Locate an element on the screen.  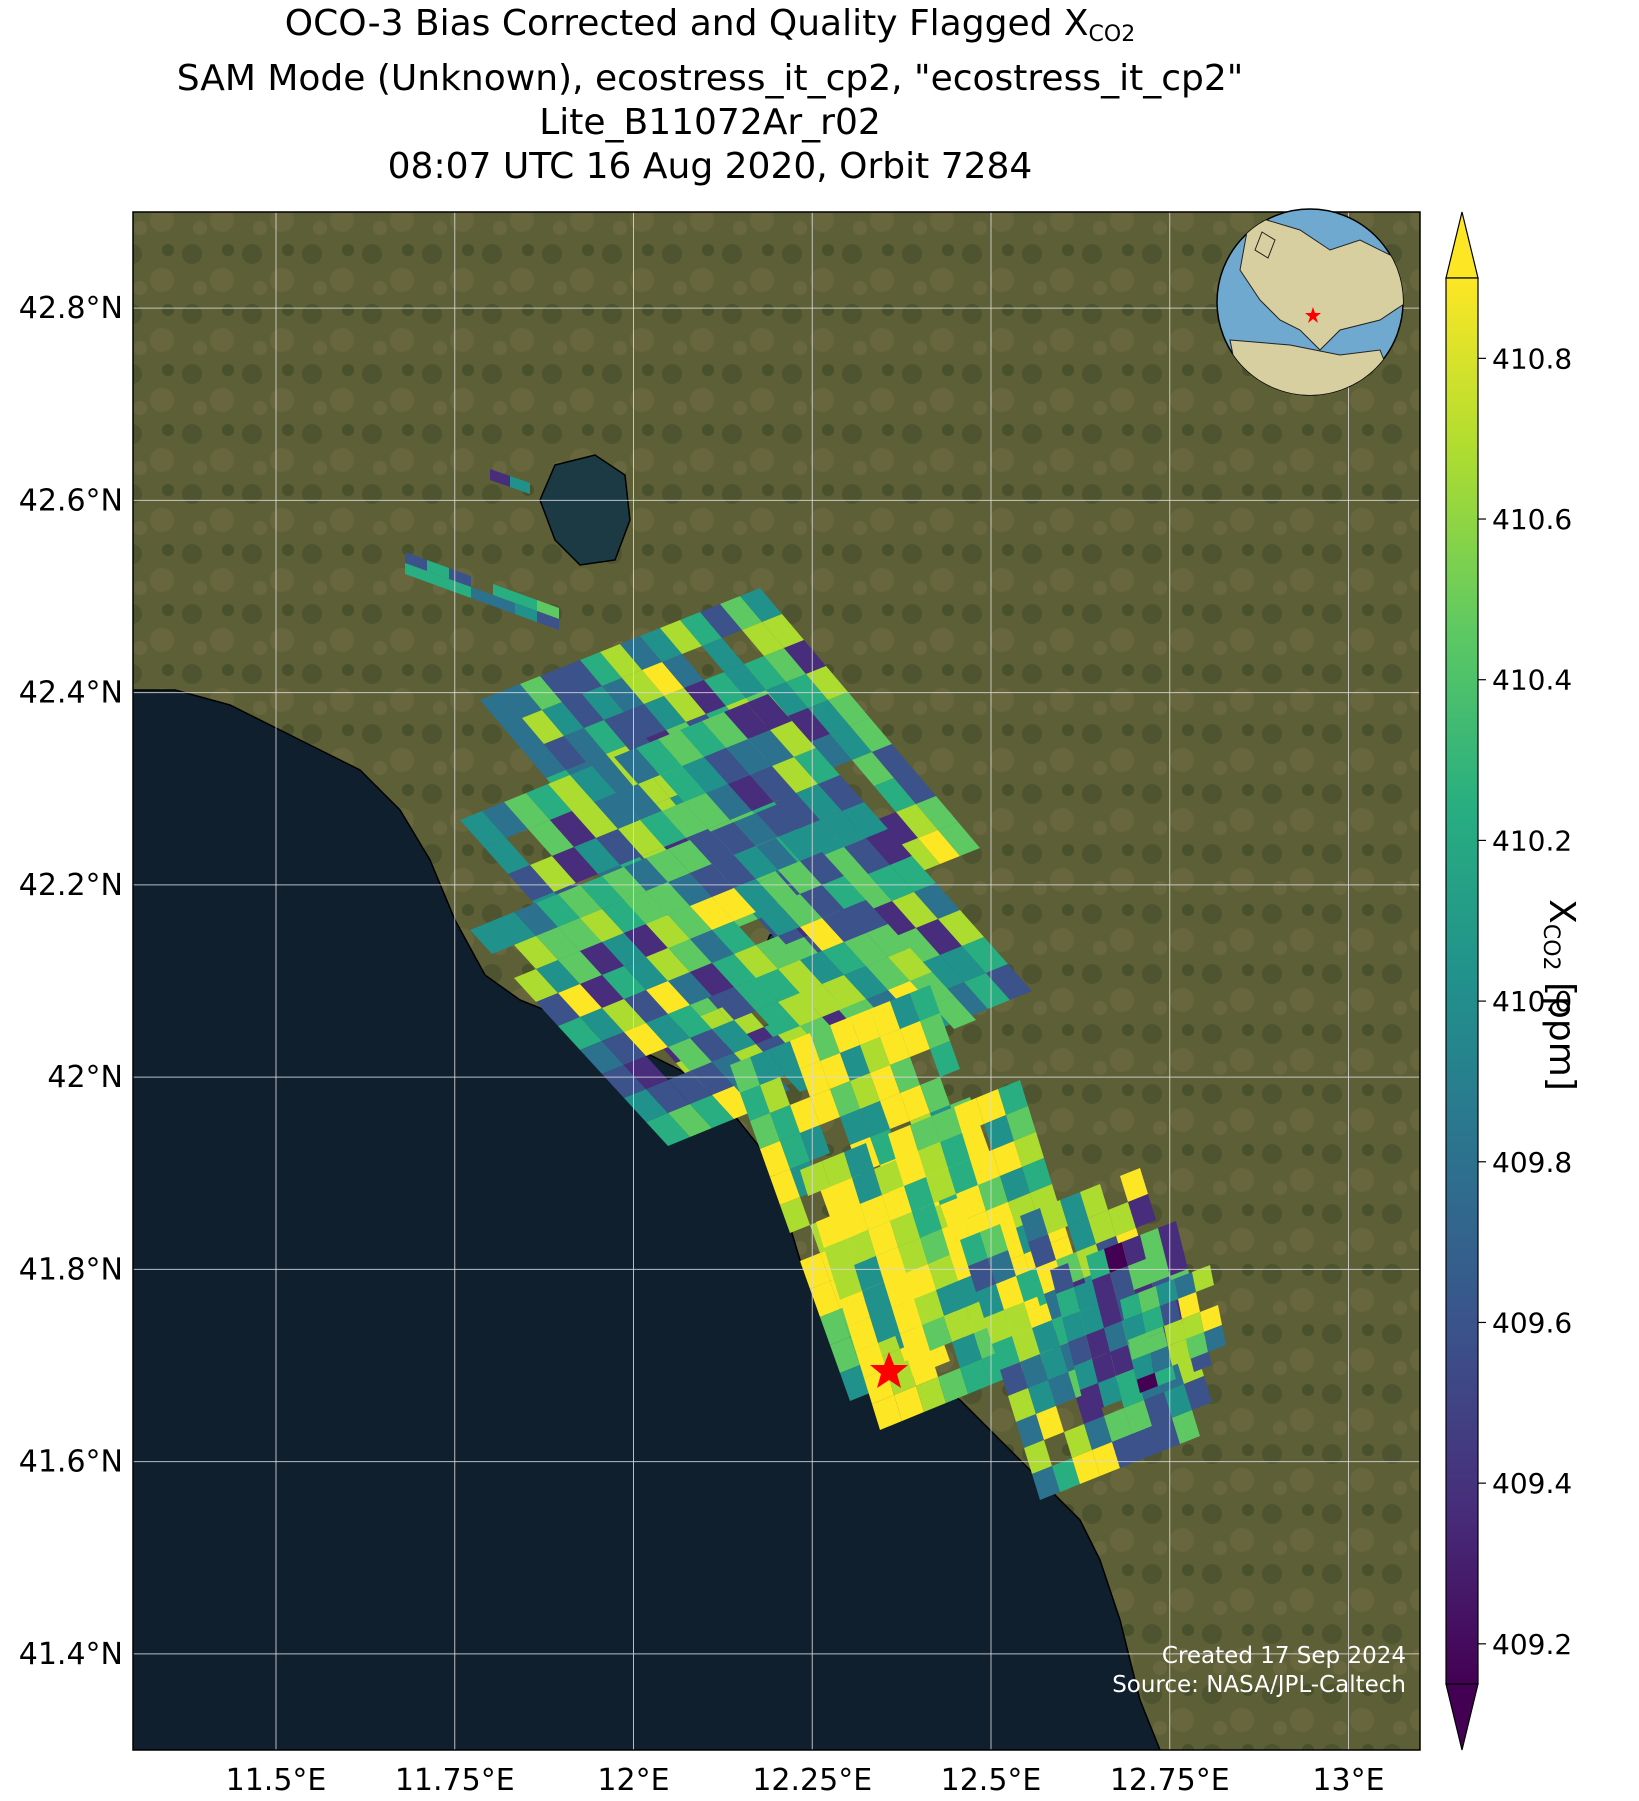
lon-tick-label: 11.5°E is located at coordinates (276, 1780).